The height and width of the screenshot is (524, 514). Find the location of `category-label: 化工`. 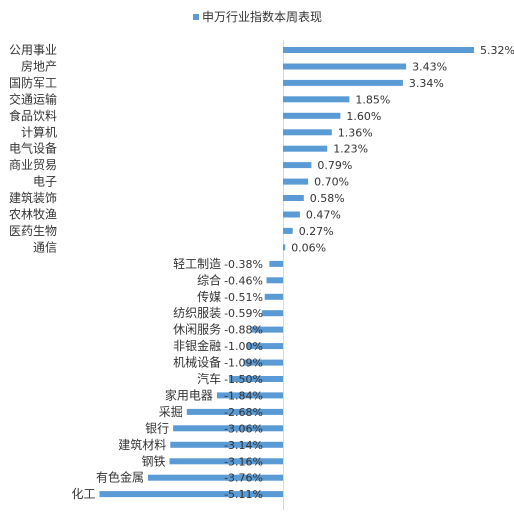

category-label: 化工 is located at coordinates (83, 494).